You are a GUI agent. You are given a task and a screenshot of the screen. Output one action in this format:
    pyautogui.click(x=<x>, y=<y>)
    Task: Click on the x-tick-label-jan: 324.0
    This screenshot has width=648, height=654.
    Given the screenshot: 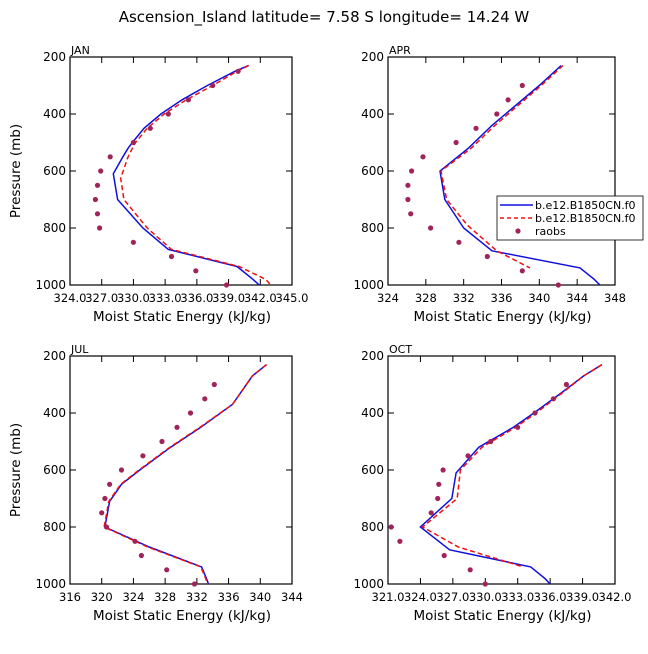 What is the action you would take?
    pyautogui.click(x=70, y=298)
    